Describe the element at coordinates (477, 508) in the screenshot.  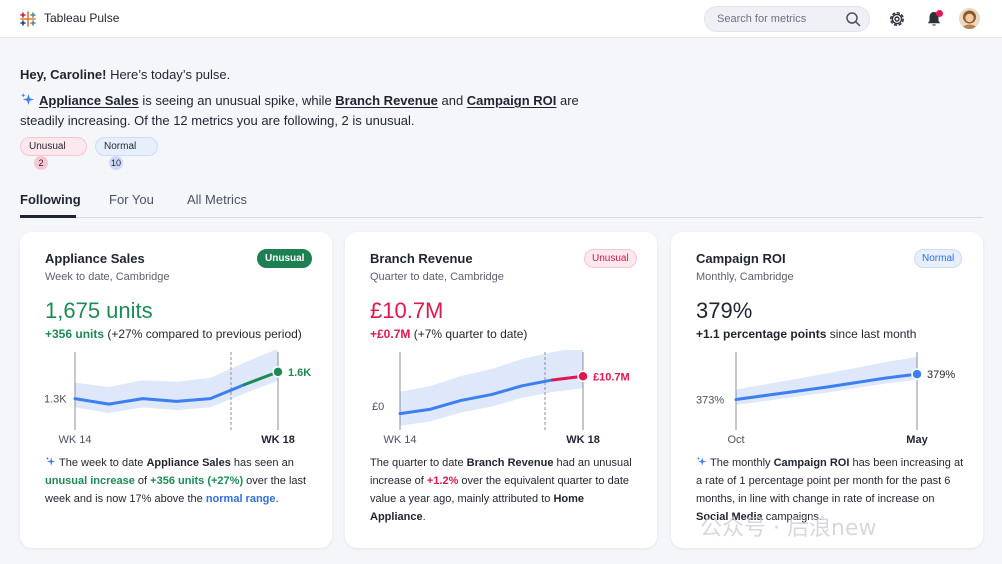
I see `insight-metric: Home Appliance` at that location.